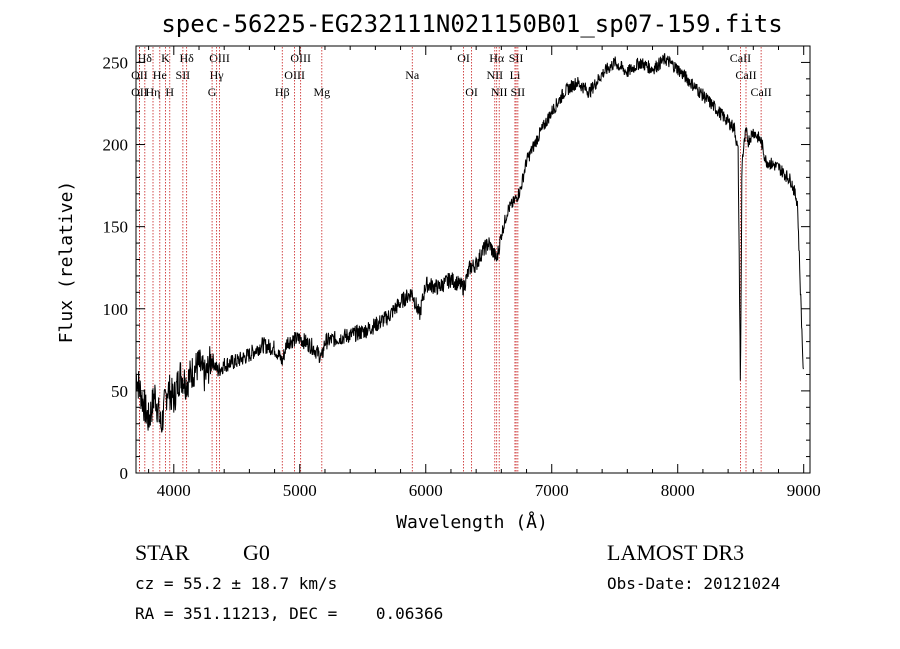  I want to click on x-tick-label: 7000, so click(552, 490).